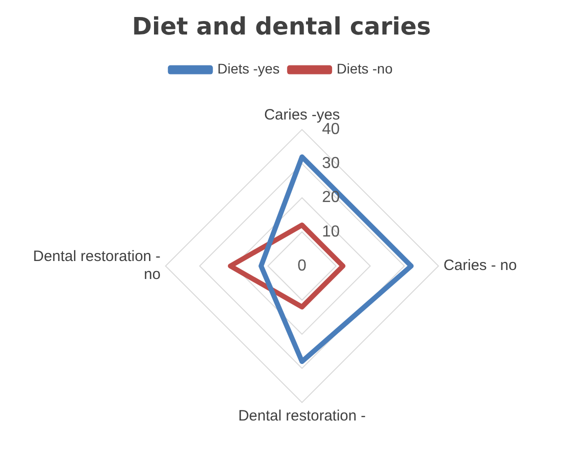 This screenshot has width=563, height=459. Describe the element at coordinates (248, 68) in the screenshot. I see `legend-label: Diets -yes` at that location.